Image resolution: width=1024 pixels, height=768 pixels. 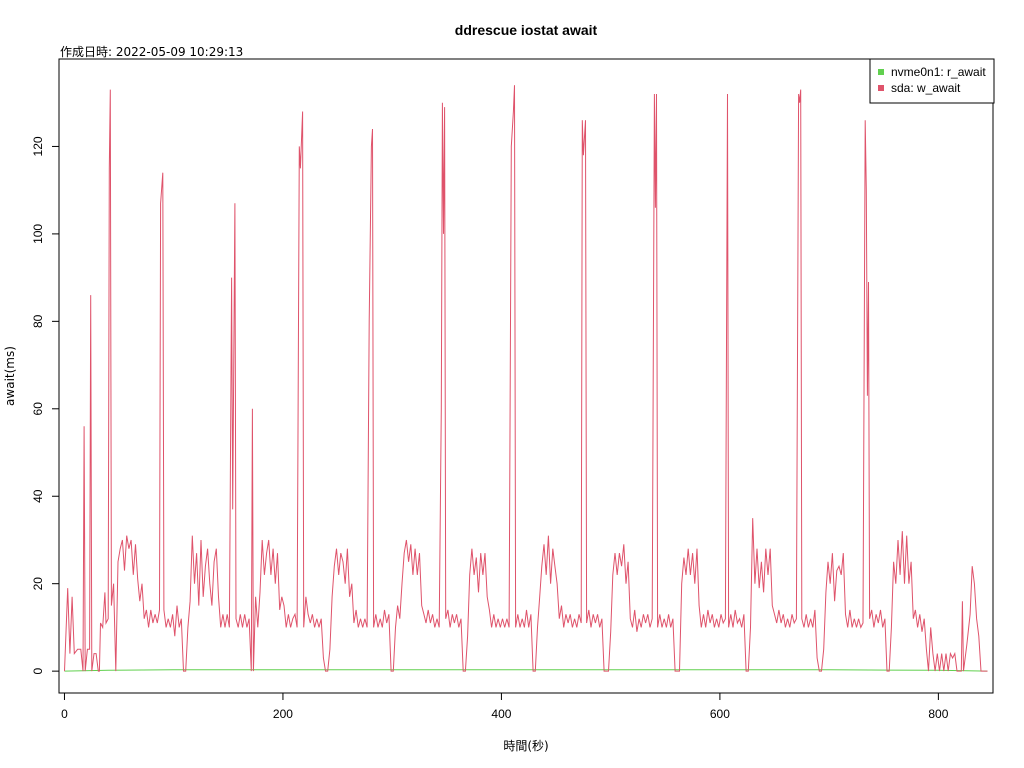 I want to click on chart-subtitle: 作成日時: 2022-05-09 10:29:13, so click(x=151, y=52).